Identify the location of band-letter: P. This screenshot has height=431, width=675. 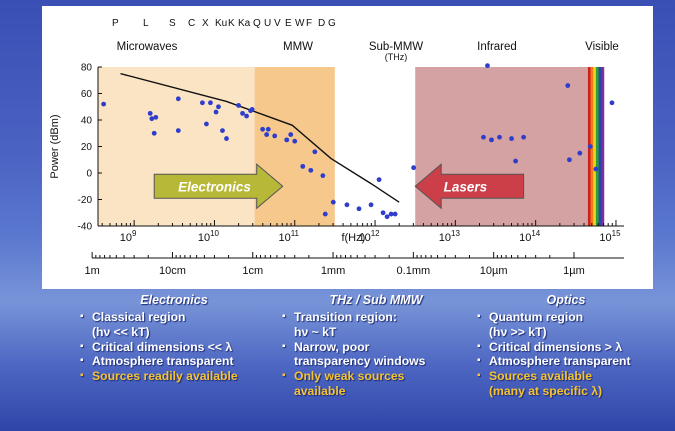
(115, 23).